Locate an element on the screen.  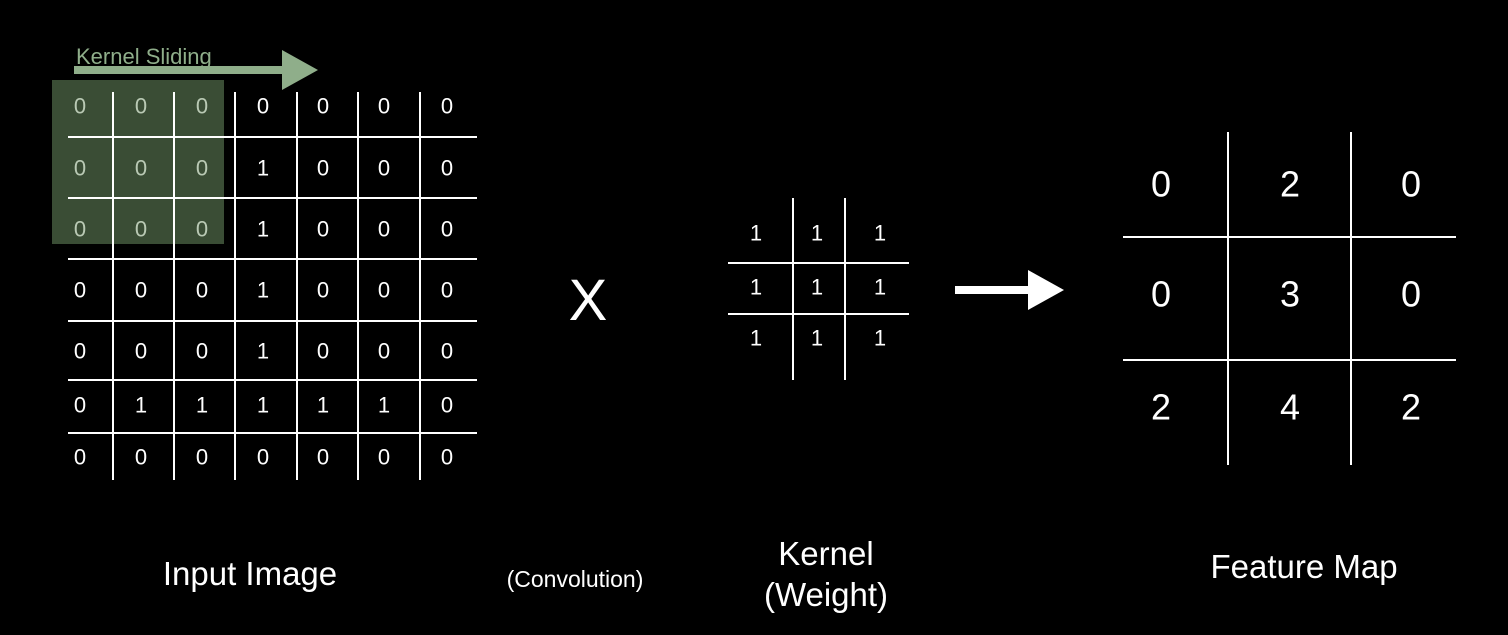
kernel-sliding-arrow-icon is located at coordinates (196, 70).